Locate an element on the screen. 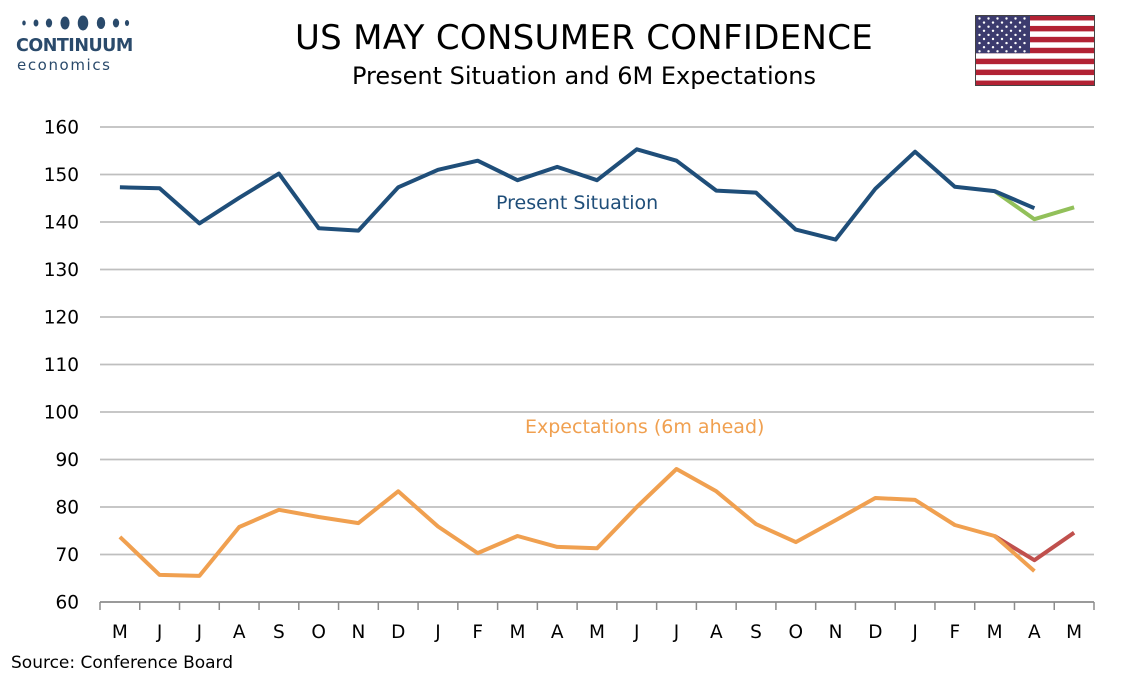 The image size is (1134, 680). chart-subtitle: Present Situation and 6M Expectations is located at coordinates (584, 76).